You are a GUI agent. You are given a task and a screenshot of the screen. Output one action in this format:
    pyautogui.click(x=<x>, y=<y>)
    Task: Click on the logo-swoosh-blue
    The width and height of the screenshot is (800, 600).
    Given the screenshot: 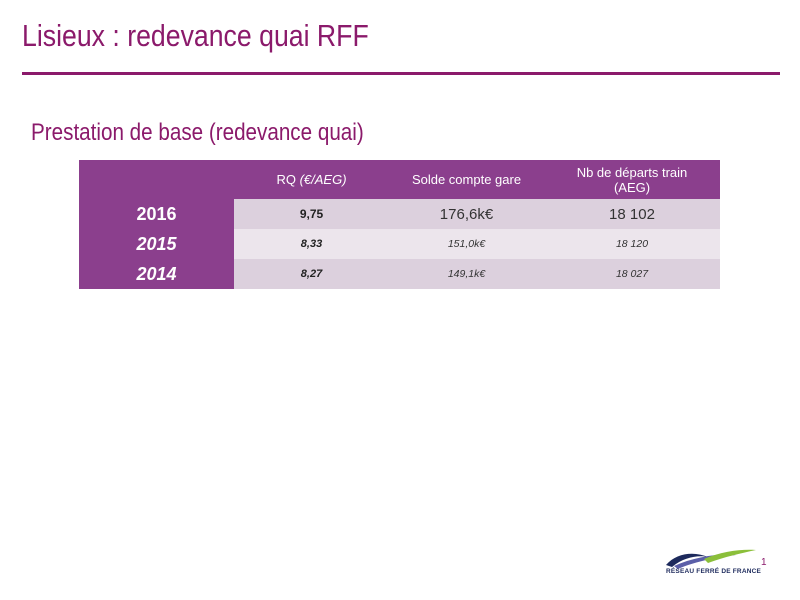 What is the action you would take?
    pyautogui.click(x=705, y=561)
    